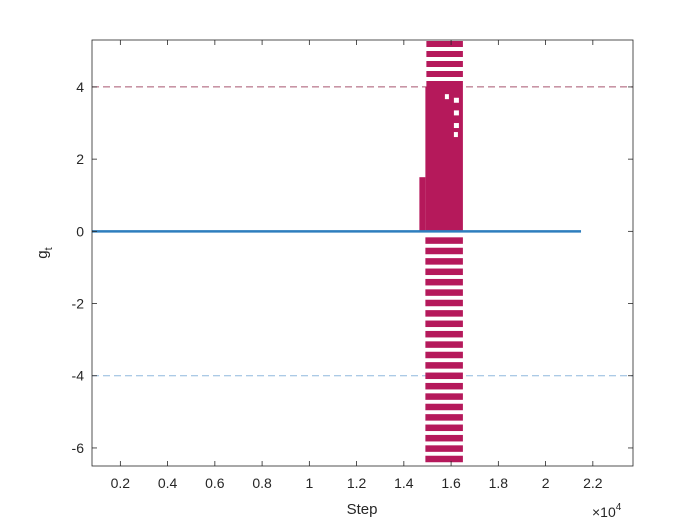 This screenshot has width=700, height=525. I want to click on x-axis-exponent-base: ×10, so click(604, 512).